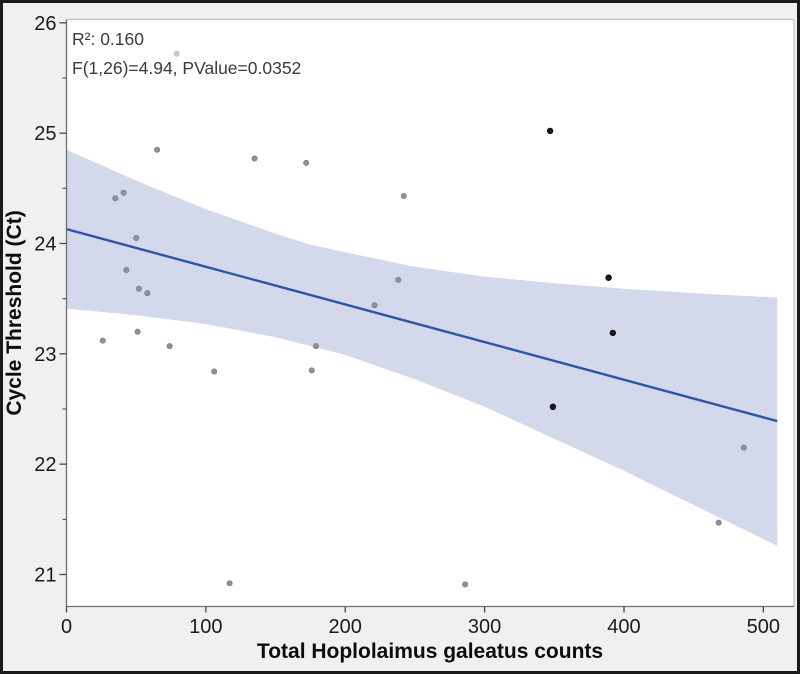 The image size is (800, 674). I want to click on y-axis-title: Cycle Threshold (Ct), so click(14, 312).